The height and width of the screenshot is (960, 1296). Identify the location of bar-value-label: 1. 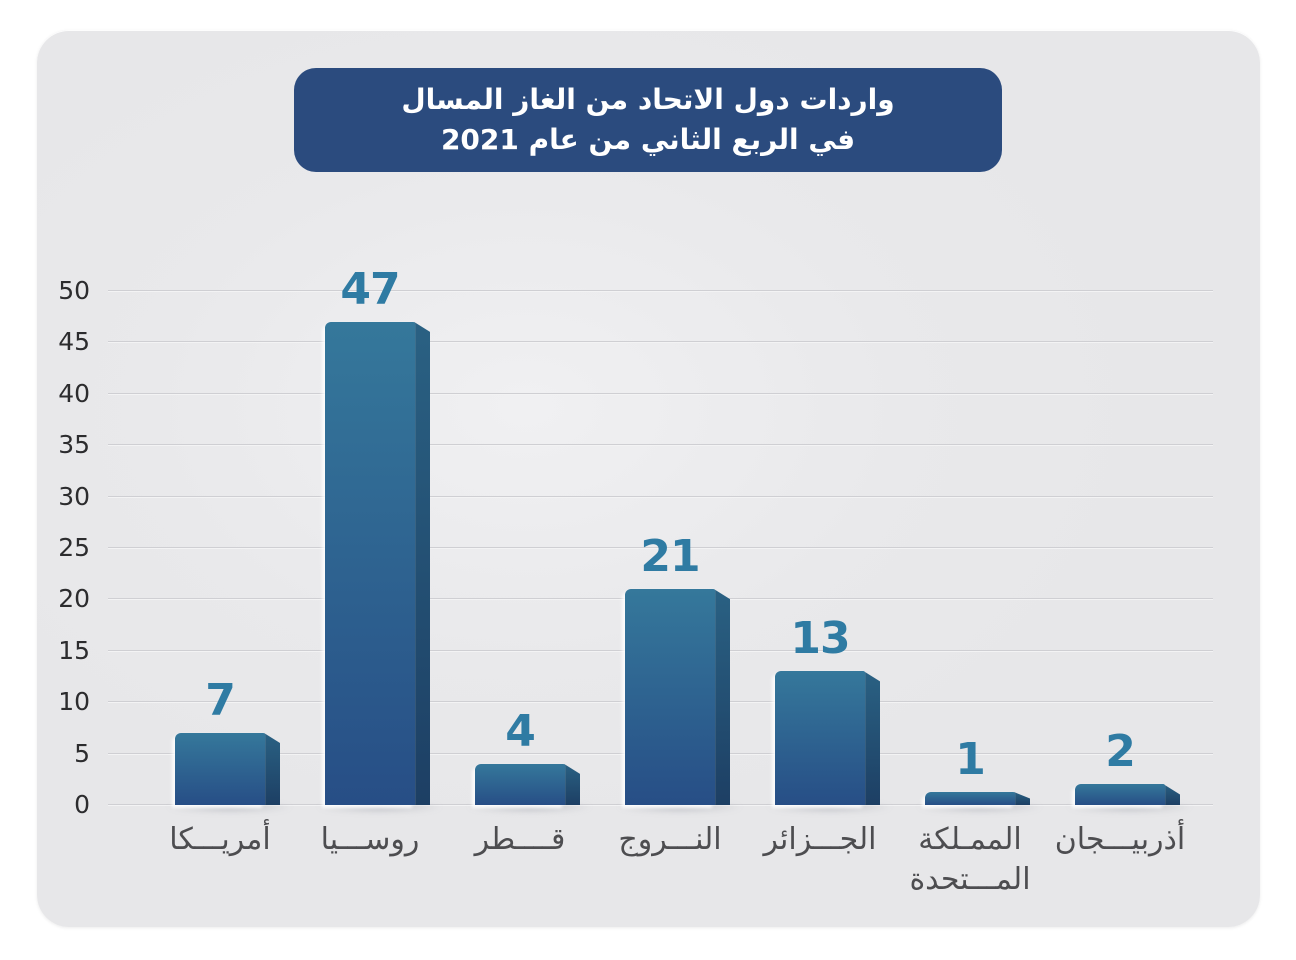
(970, 759).